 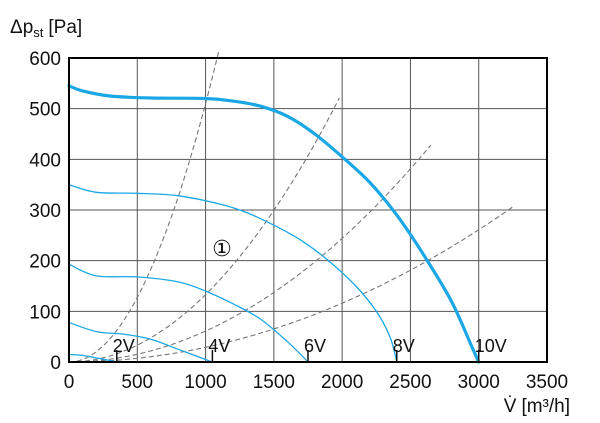 I want to click on label-2v: 2V, so click(x=124, y=346).